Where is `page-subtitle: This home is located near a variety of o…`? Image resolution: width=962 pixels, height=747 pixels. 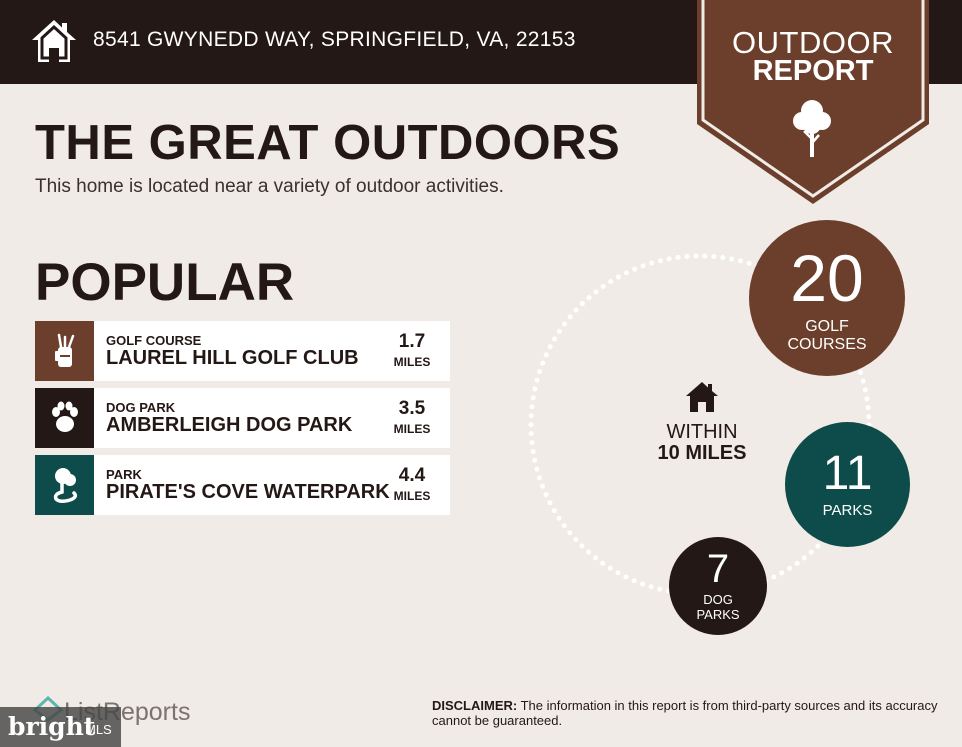 page-subtitle: This home is located near a variety of o… is located at coordinates (269, 186).